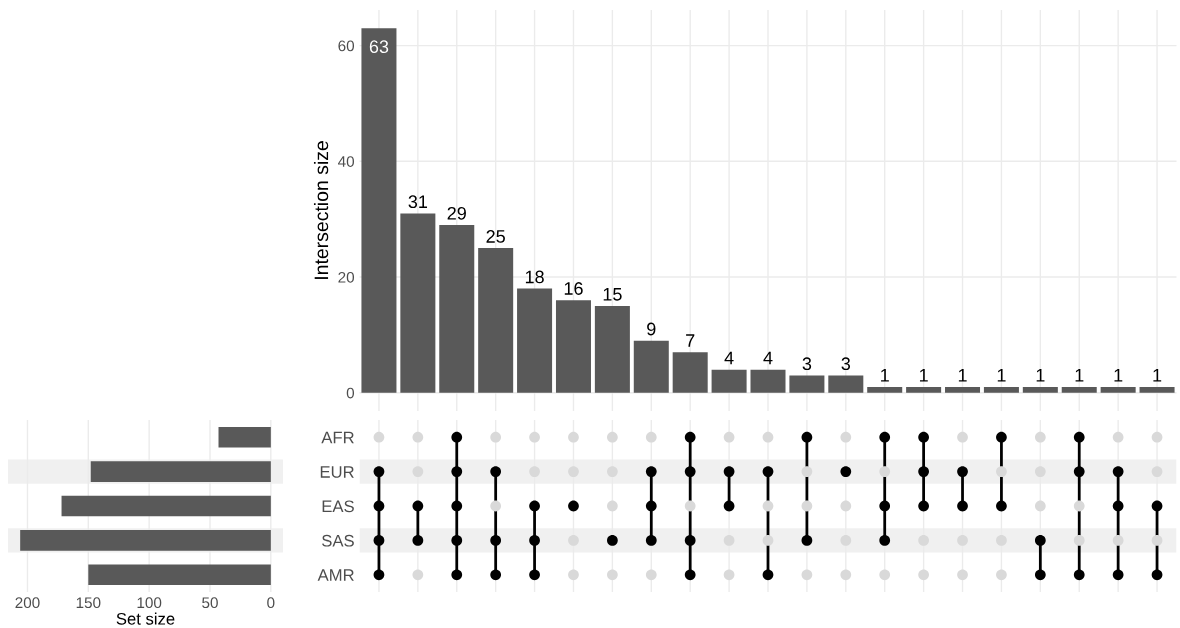 The image size is (1180, 628). I want to click on data-label: 16, so click(573, 288).